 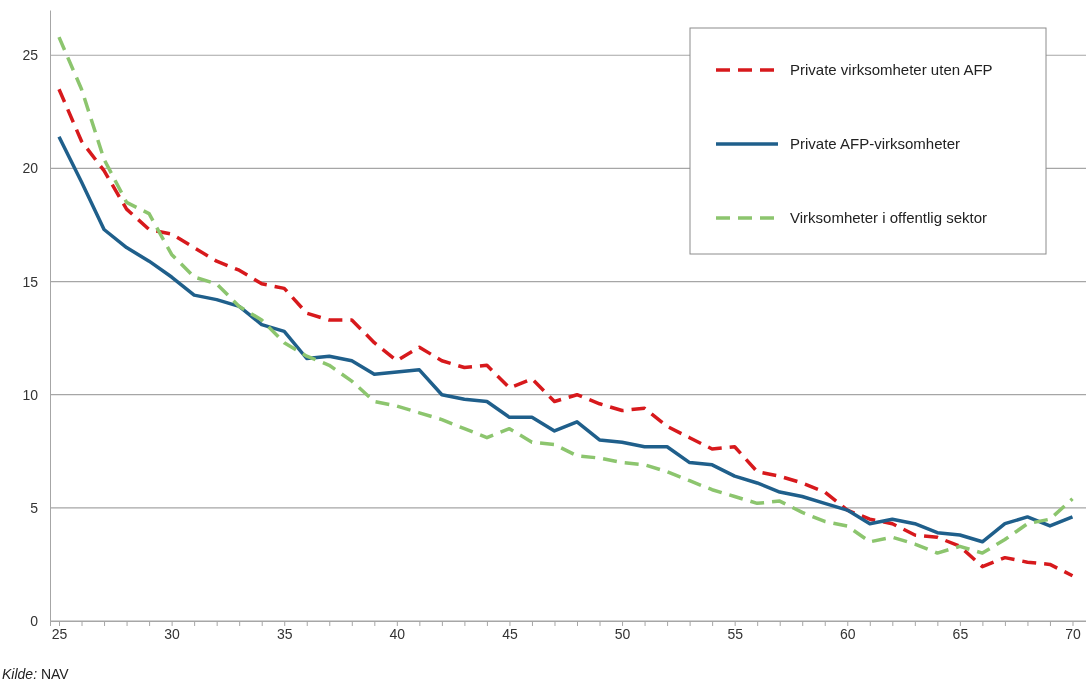 I want to click on x-tick-label: 55, so click(x=735, y=633).